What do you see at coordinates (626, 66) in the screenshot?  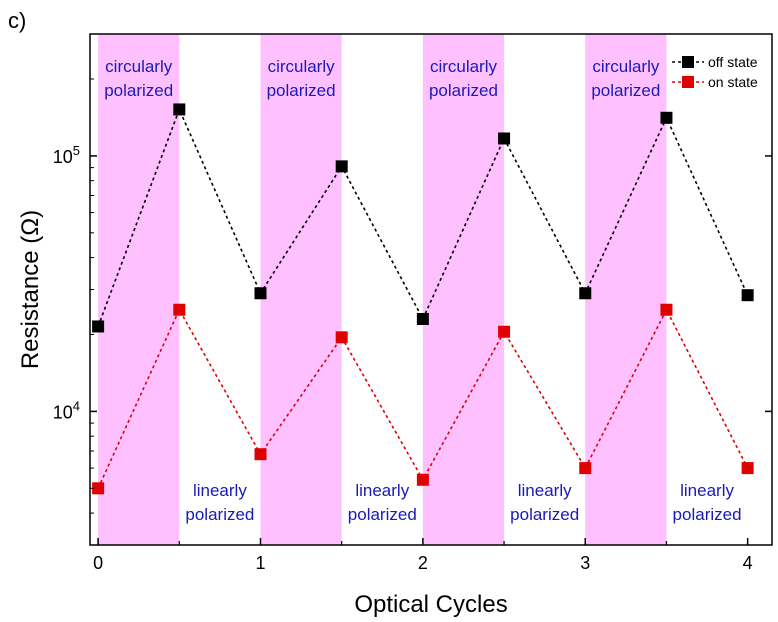 I see `annotation-3-line1: circularly` at bounding box center [626, 66].